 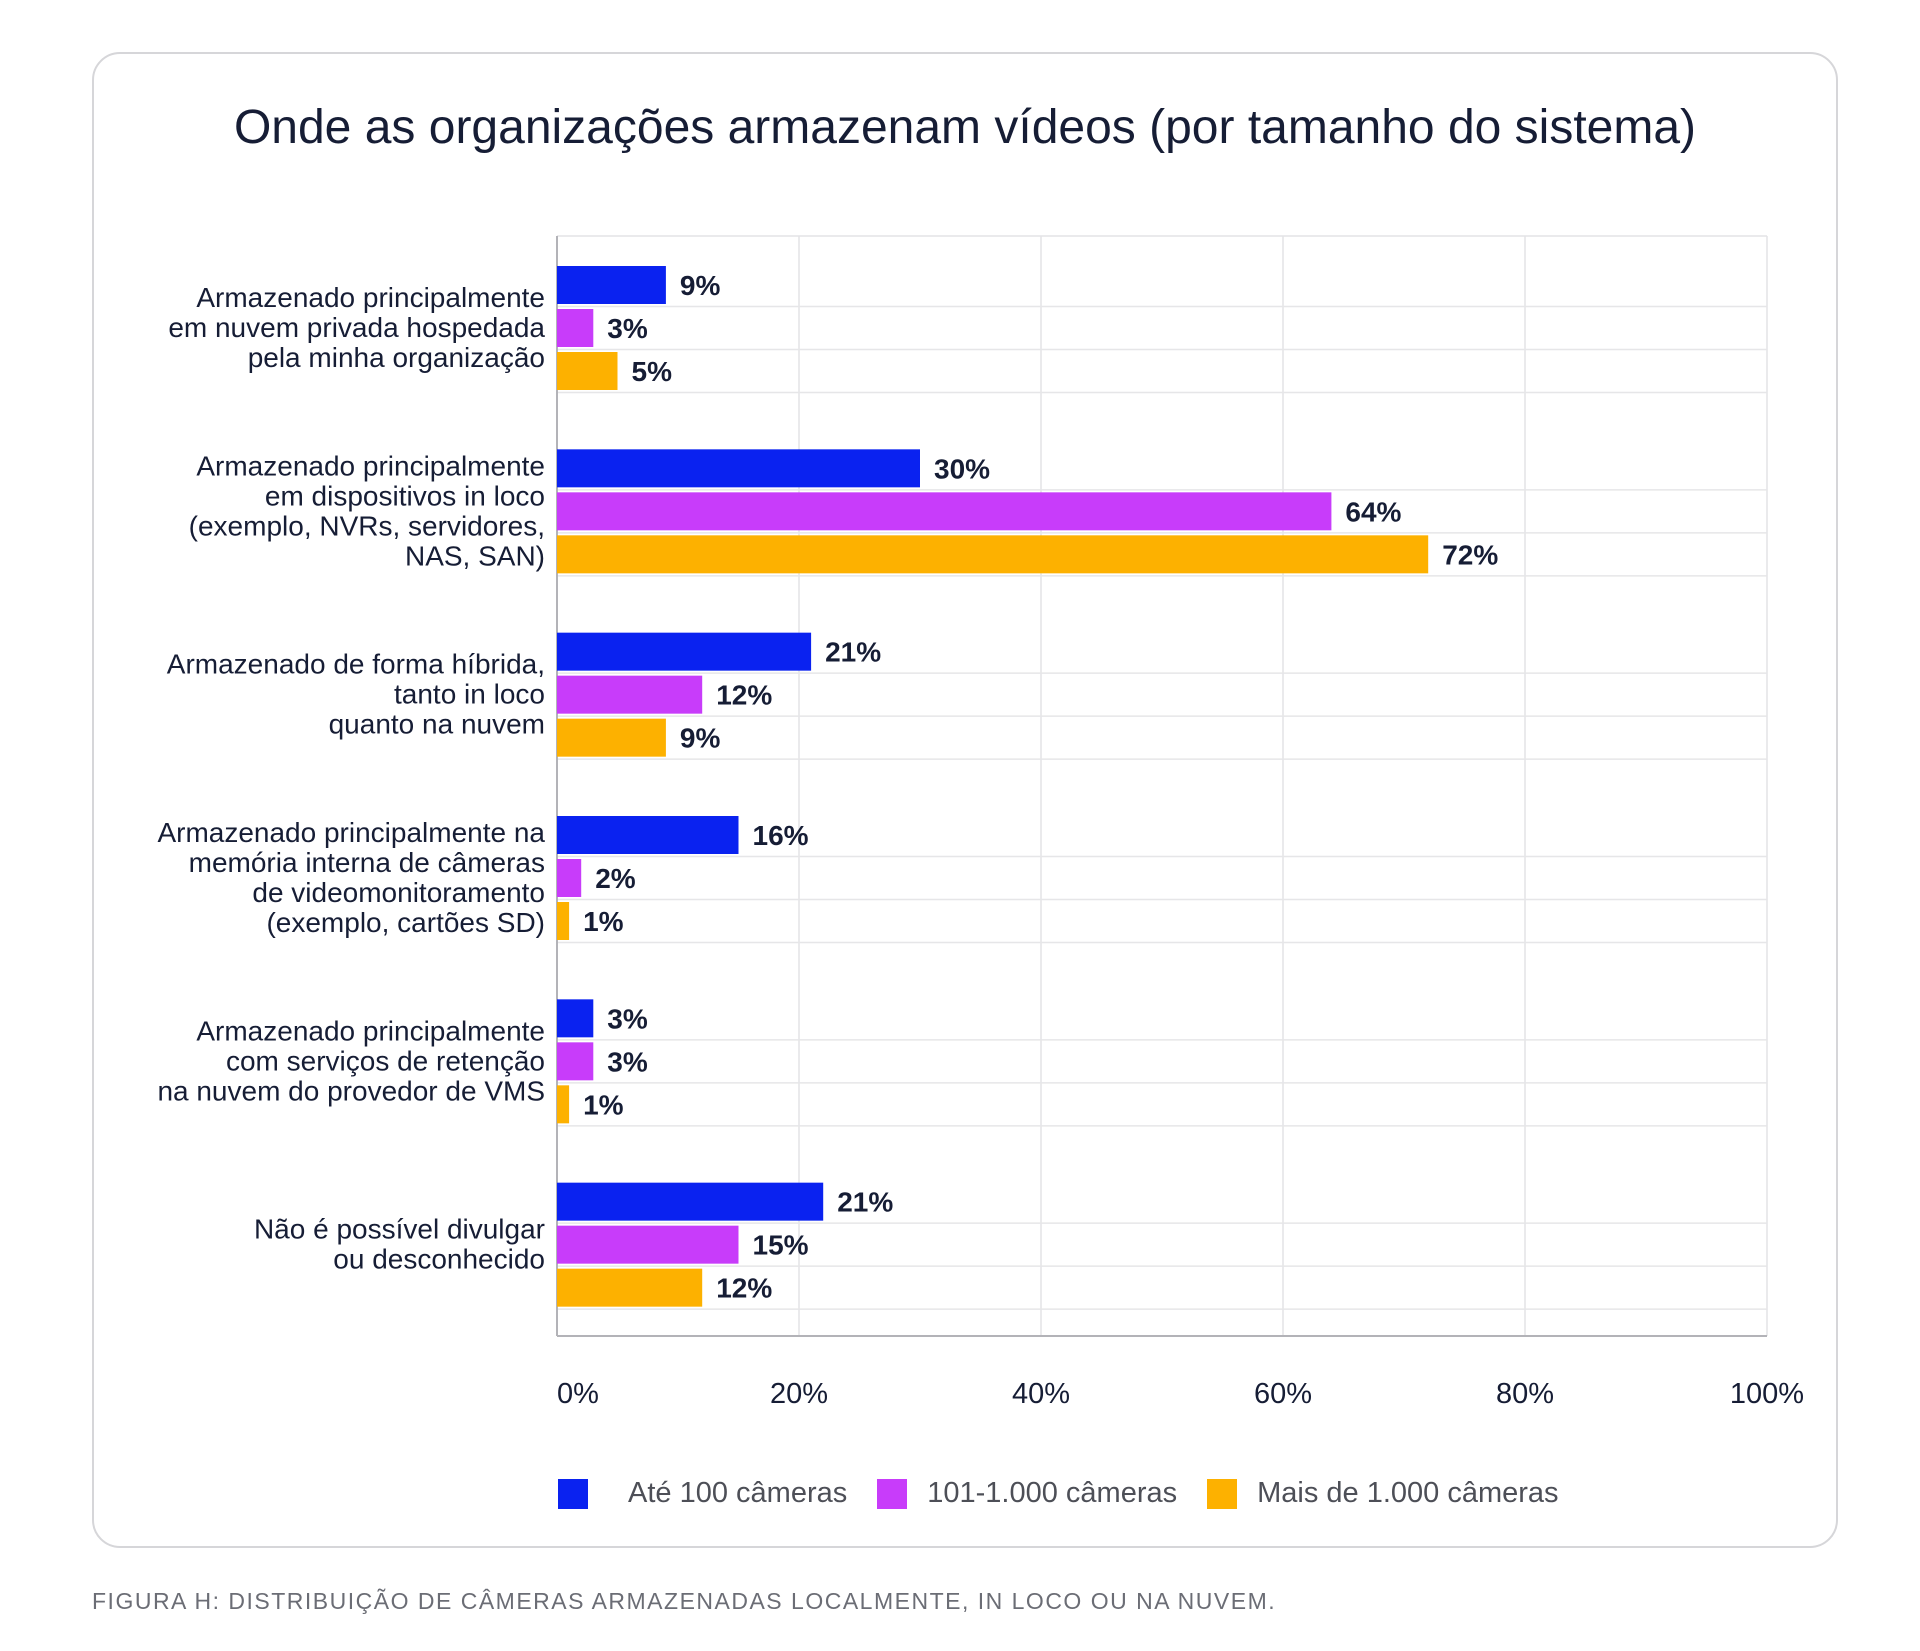 What do you see at coordinates (356, 664) in the screenshot?
I see `category-label-line: Armazenado de forma híbrida,` at bounding box center [356, 664].